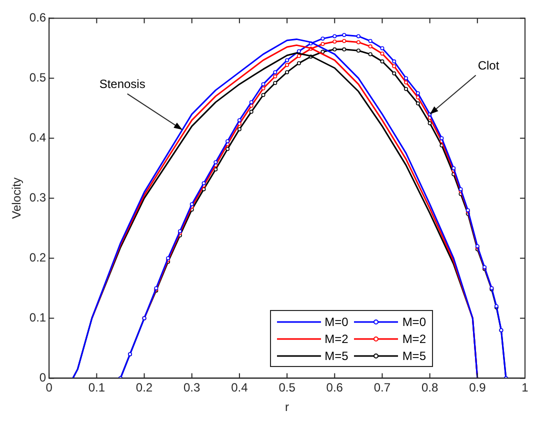 This screenshot has height=425, width=541. What do you see at coordinates (42, 377) in the screenshot?
I see `y-tick-label: 0` at bounding box center [42, 377].